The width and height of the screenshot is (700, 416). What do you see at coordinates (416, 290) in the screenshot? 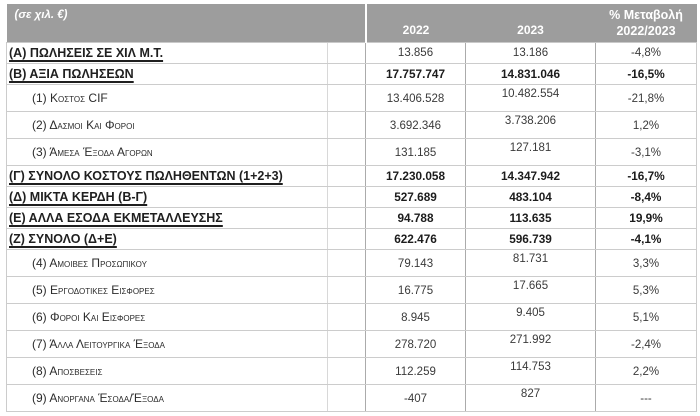
I see `value-2022-cell: 16.775` at bounding box center [416, 290].